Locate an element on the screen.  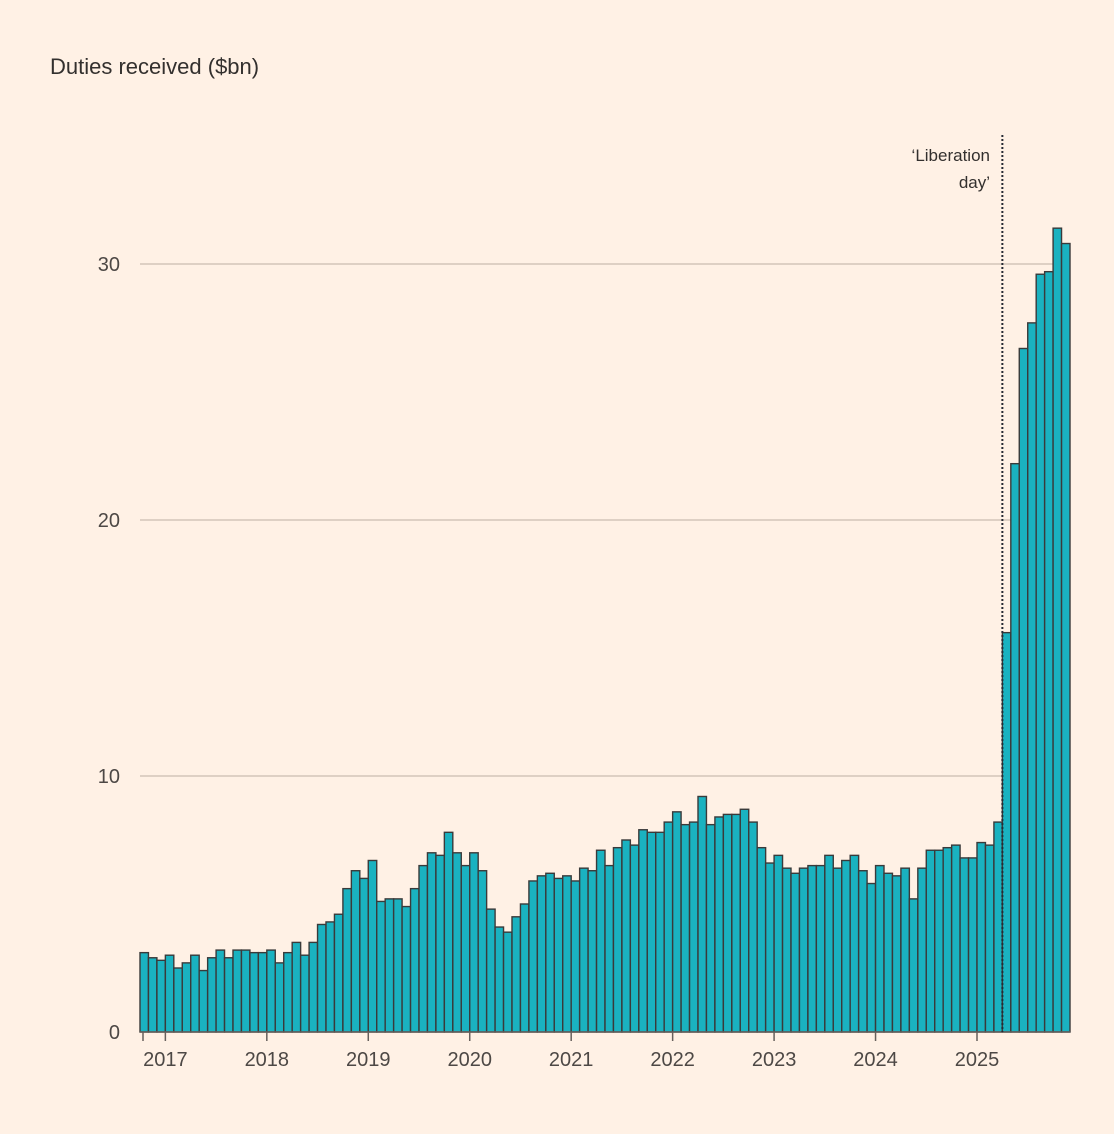
liberation-day-annotation: ‘Liberation day’ is located at coordinates (958, 583).